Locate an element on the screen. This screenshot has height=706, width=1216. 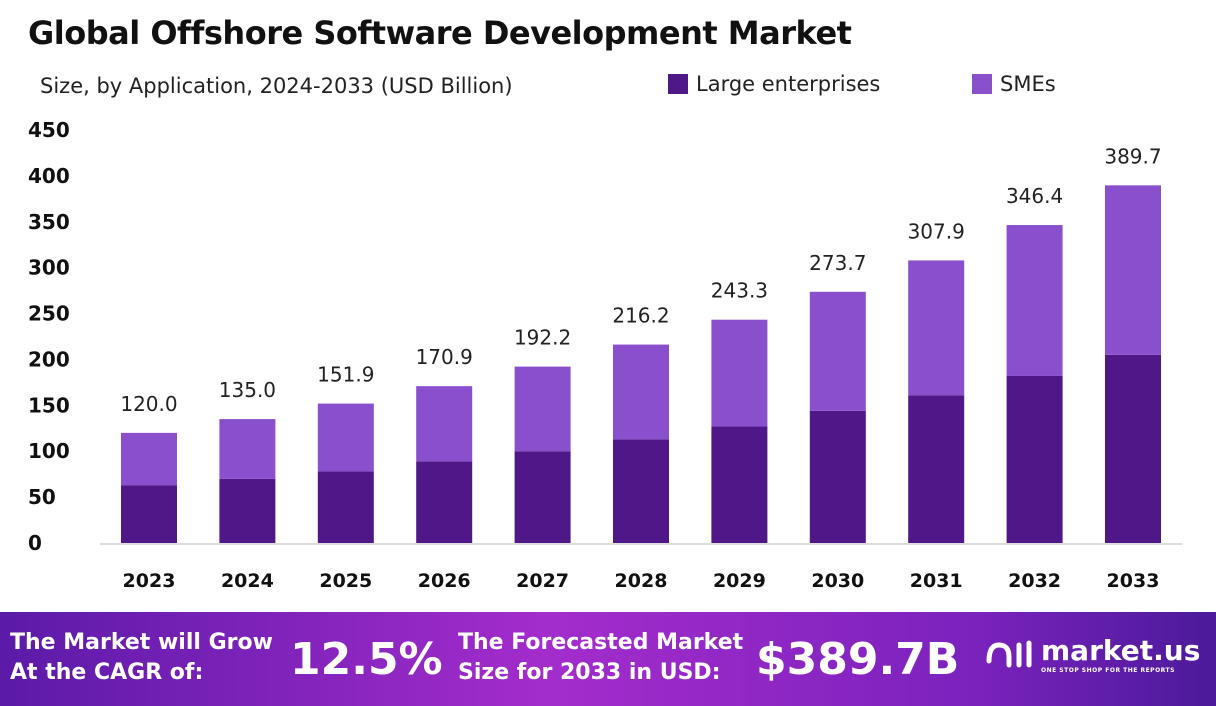
bar-large-enterprises-2032 is located at coordinates (1034, 459).